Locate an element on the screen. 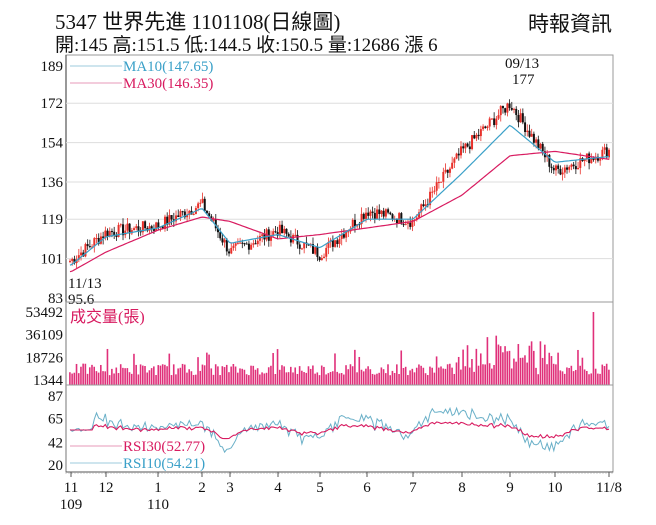  svg-text: 10 is located at coordinates (555, 488).